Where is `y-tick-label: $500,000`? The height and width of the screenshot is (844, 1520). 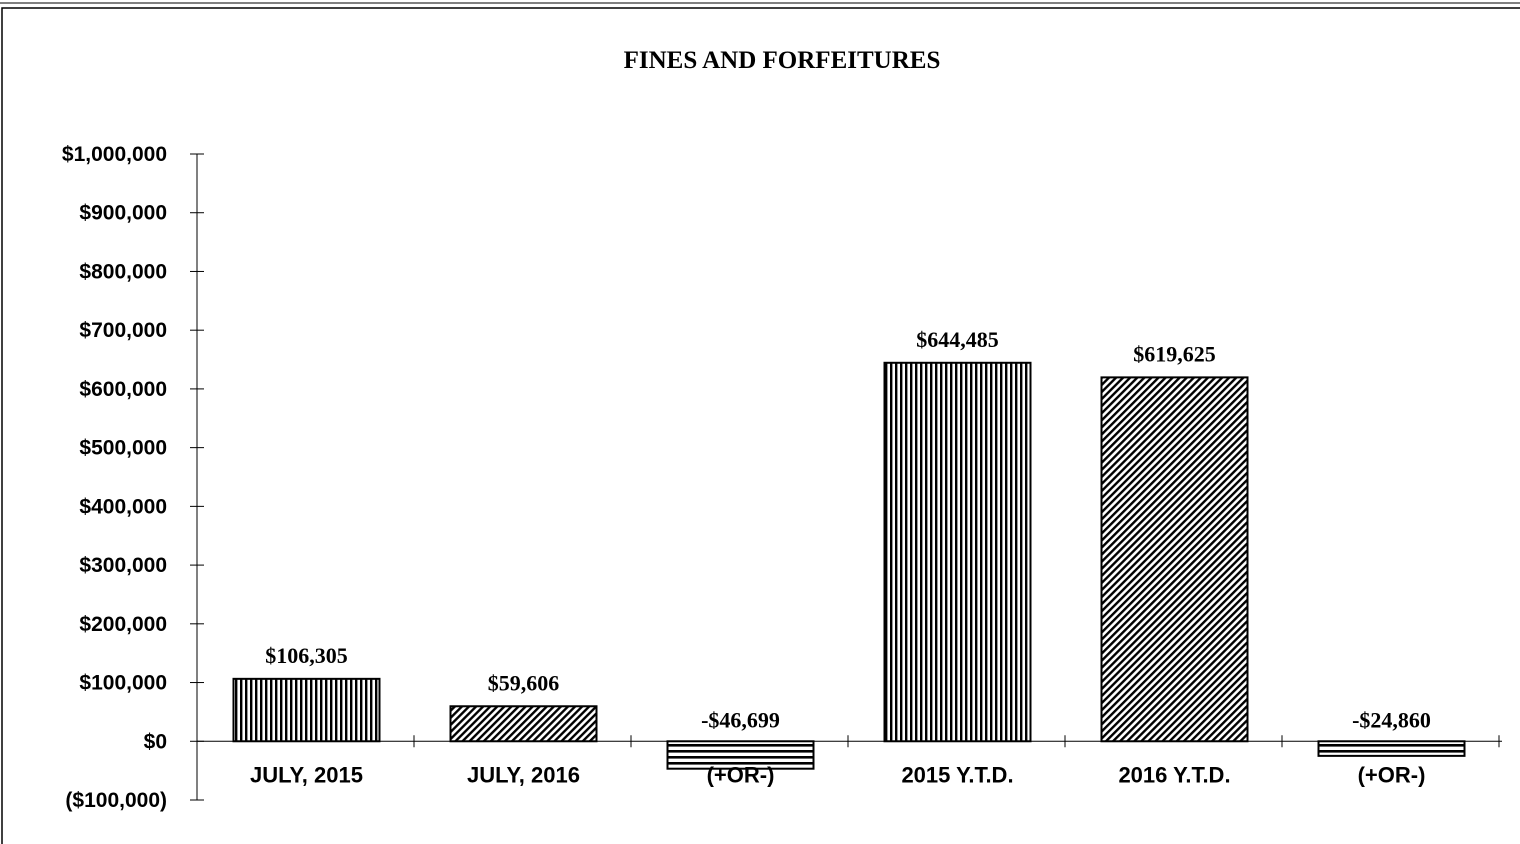 y-tick-label: $500,000 is located at coordinates (123, 448).